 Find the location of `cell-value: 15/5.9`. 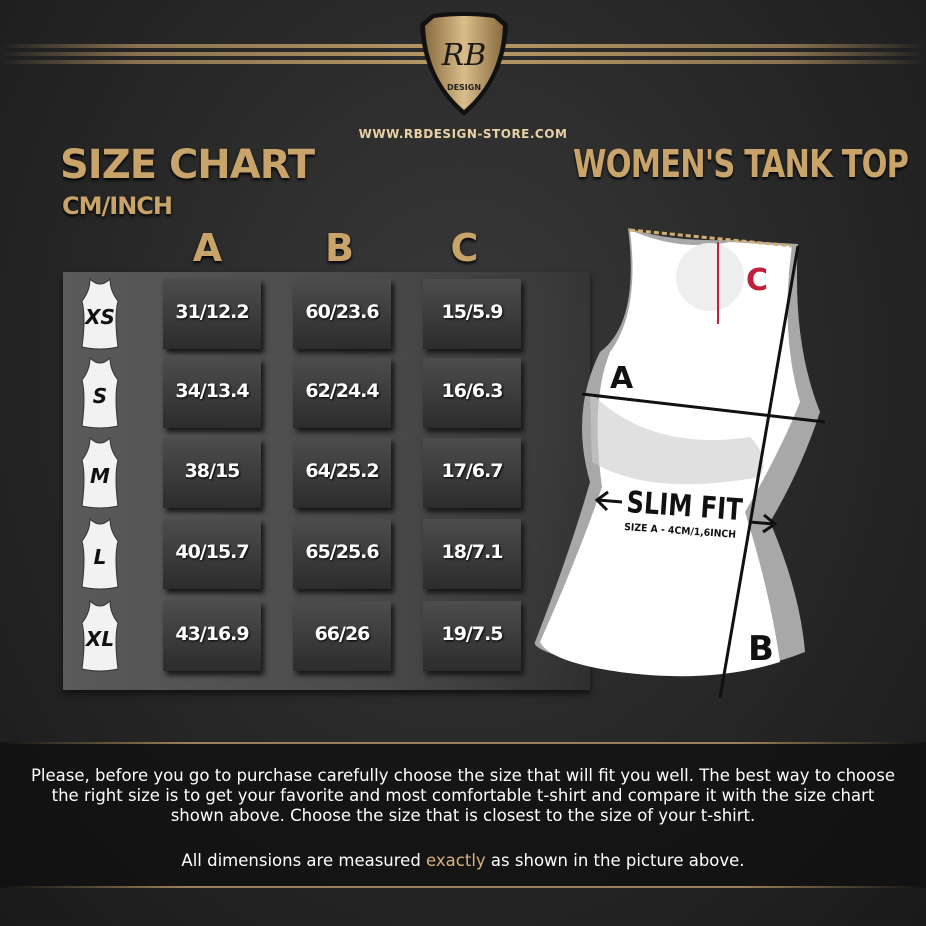

cell-value: 15/5.9 is located at coordinates (472, 312).